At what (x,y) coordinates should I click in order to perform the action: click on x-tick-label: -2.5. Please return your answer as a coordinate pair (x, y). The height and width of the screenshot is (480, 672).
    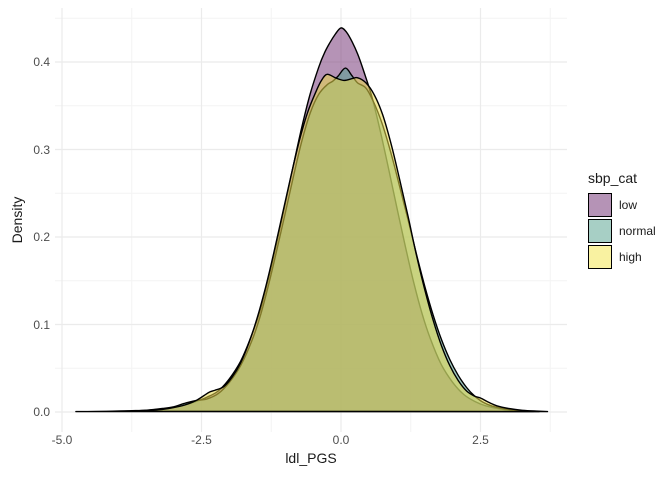
    Looking at the image, I should click on (201, 440).